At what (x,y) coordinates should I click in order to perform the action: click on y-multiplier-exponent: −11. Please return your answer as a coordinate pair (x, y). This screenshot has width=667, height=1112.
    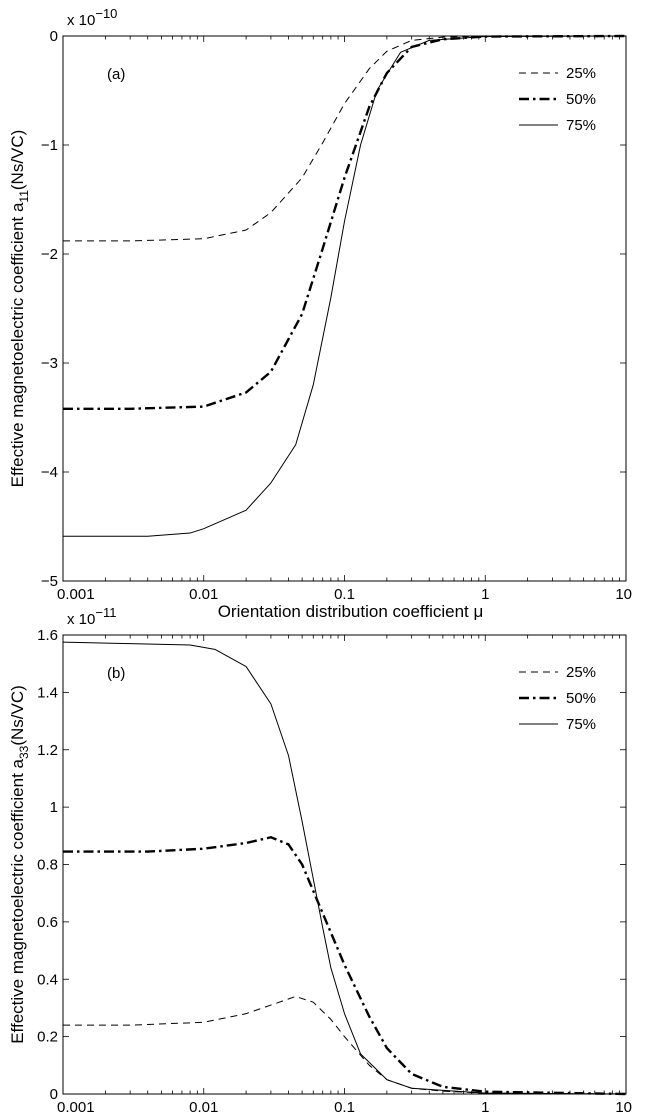
    Looking at the image, I should click on (105, 612).